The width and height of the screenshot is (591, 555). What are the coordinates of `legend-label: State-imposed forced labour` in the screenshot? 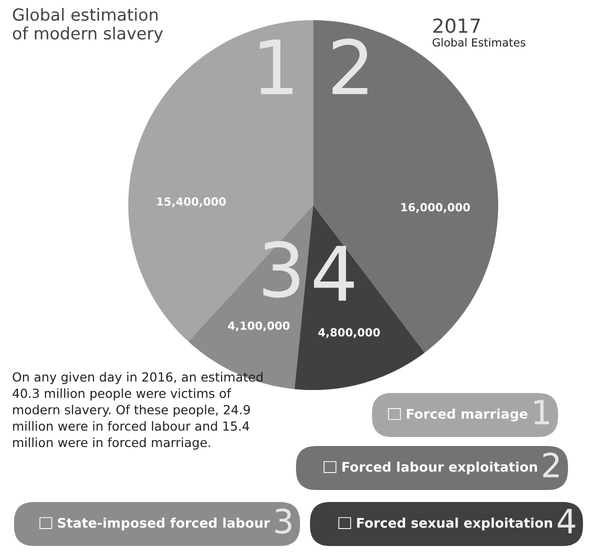 It's located at (164, 524).